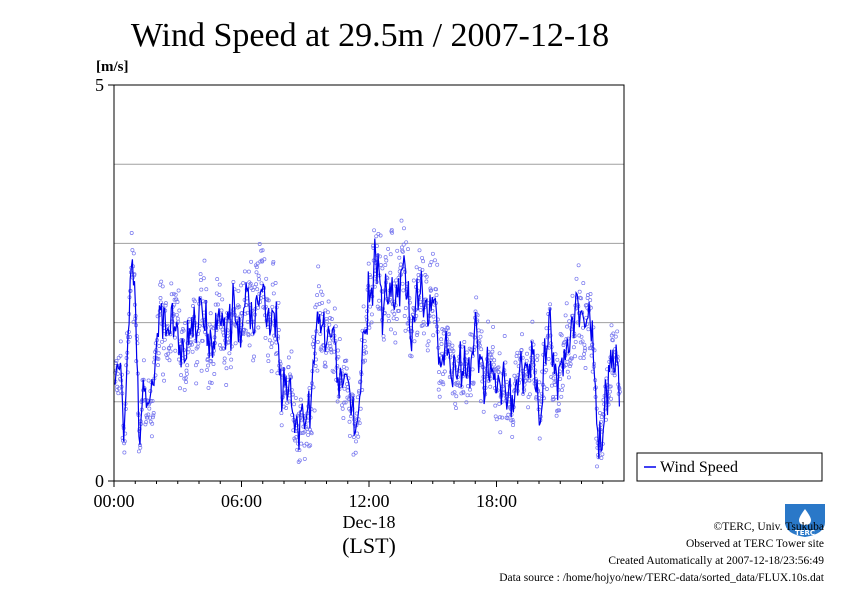  What do you see at coordinates (112, 67) in the screenshot?
I see `y-axis-label: [m/s]` at bounding box center [112, 67].